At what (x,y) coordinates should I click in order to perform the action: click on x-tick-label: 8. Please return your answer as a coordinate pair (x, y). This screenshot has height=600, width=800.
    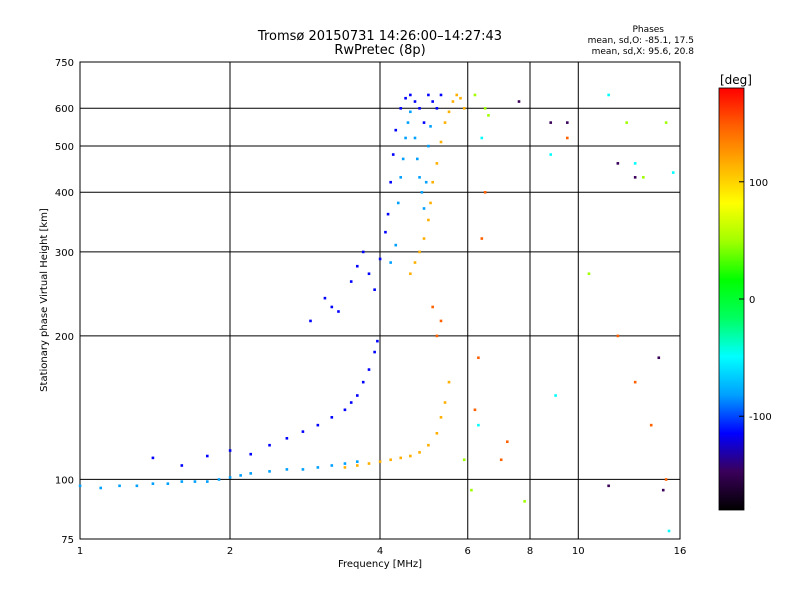
    Looking at the image, I should click on (530, 551).